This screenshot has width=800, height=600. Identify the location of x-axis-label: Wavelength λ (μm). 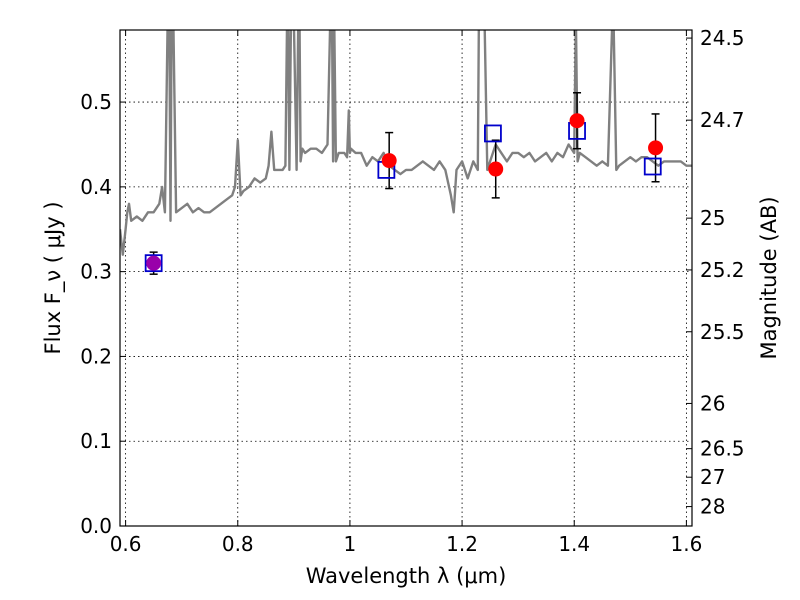
(406, 576).